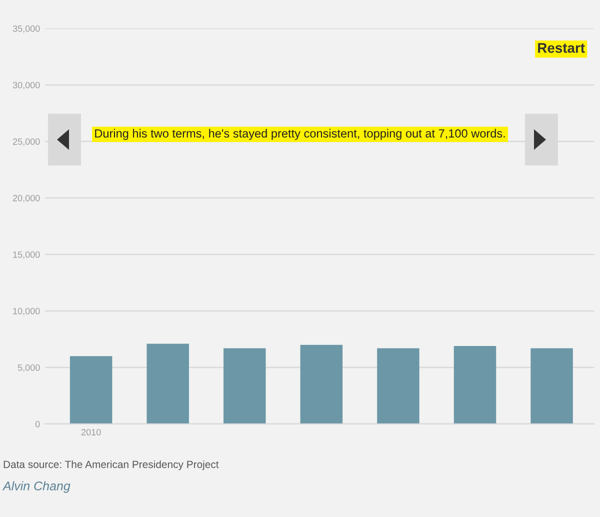 Image resolution: width=600 pixels, height=517 pixels. Describe the element at coordinates (300, 134) in the screenshot. I see `annotation: During his two terms, he's stayed pretty consistent, topping out at 7,100 words.` at that location.